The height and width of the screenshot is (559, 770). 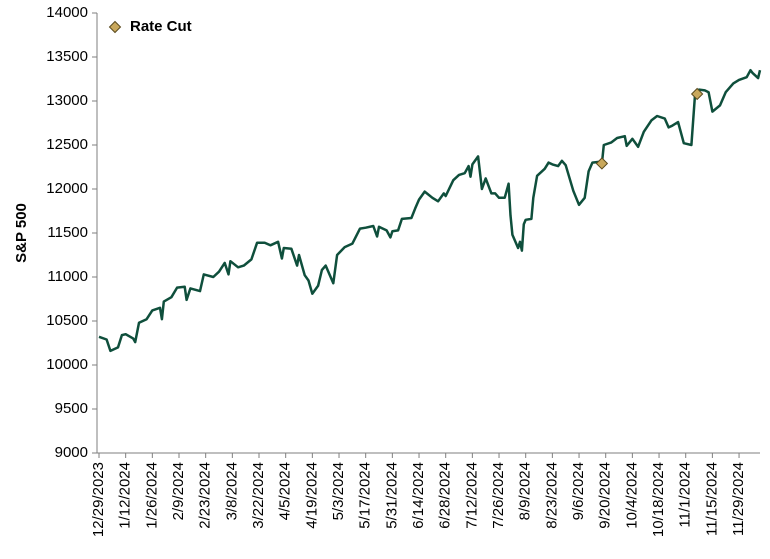 What do you see at coordinates (115, 27) in the screenshot?
I see `legend-marker` at bounding box center [115, 27].